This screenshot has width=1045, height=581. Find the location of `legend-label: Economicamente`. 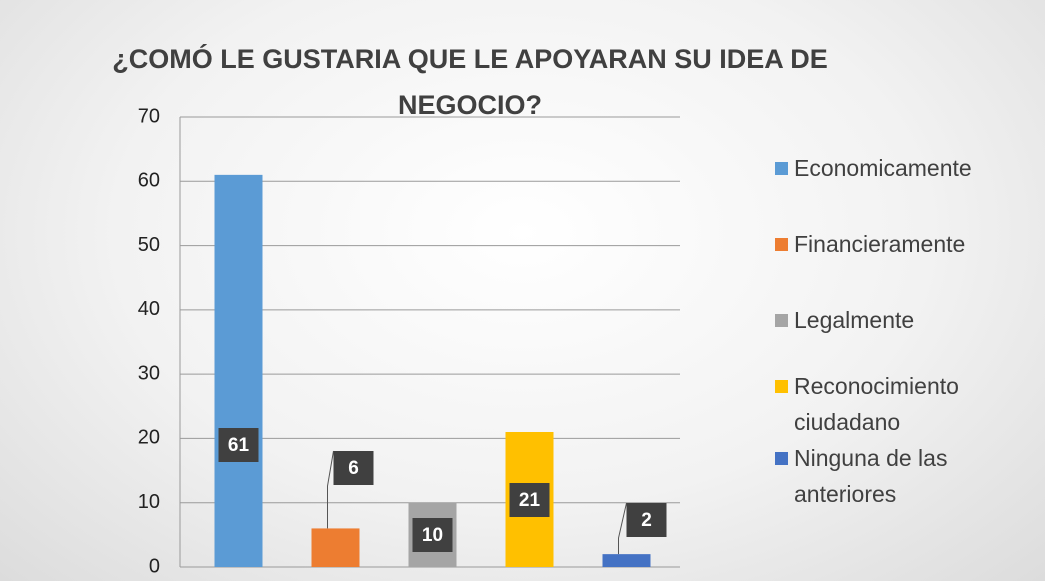

legend-label: Economicamente is located at coordinates (883, 168).